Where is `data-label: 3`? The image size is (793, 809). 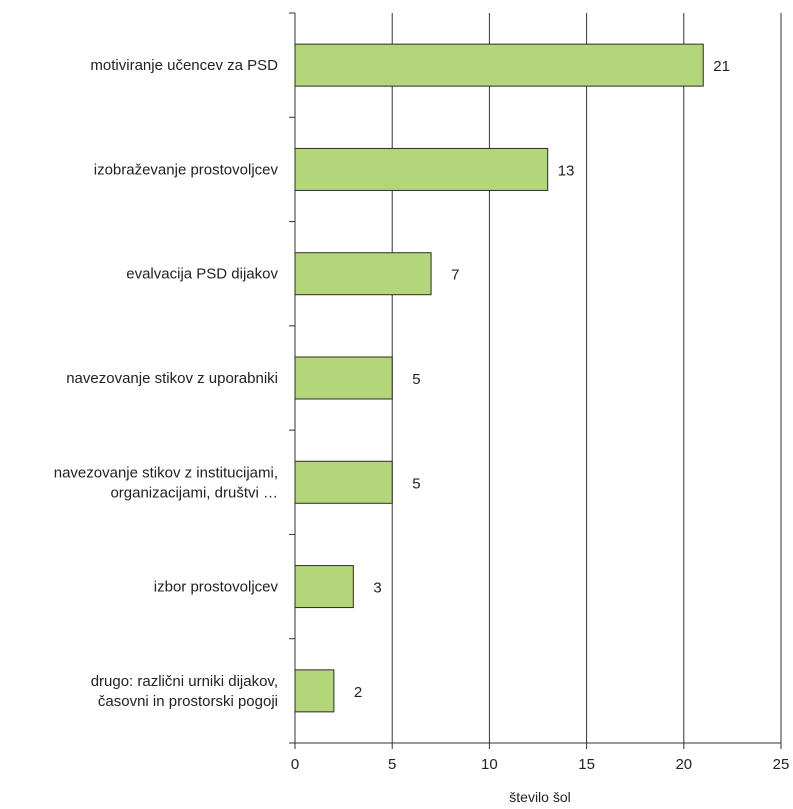 data-label: 3 is located at coordinates (377, 588).